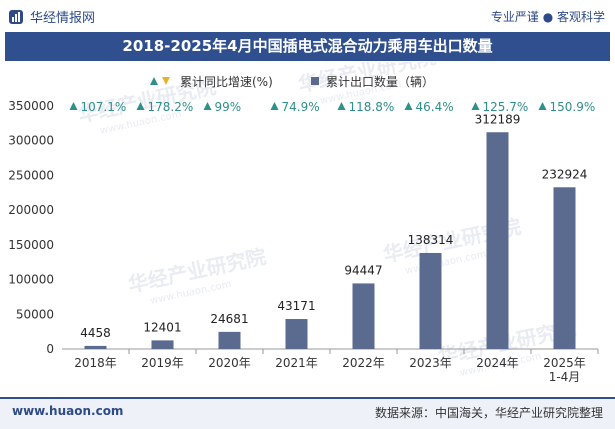  I want to click on y-tick-label: 0, so click(50, 349).